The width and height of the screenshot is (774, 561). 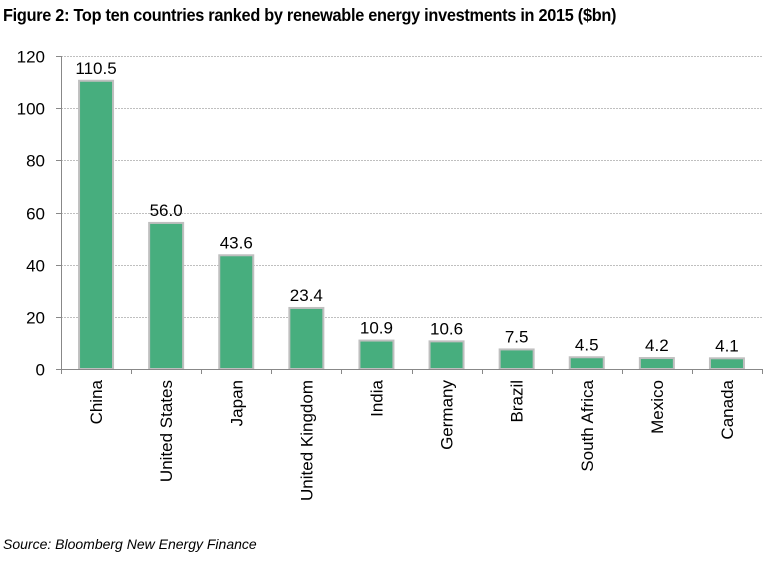 I want to click on bar-japan, so click(x=236, y=312).